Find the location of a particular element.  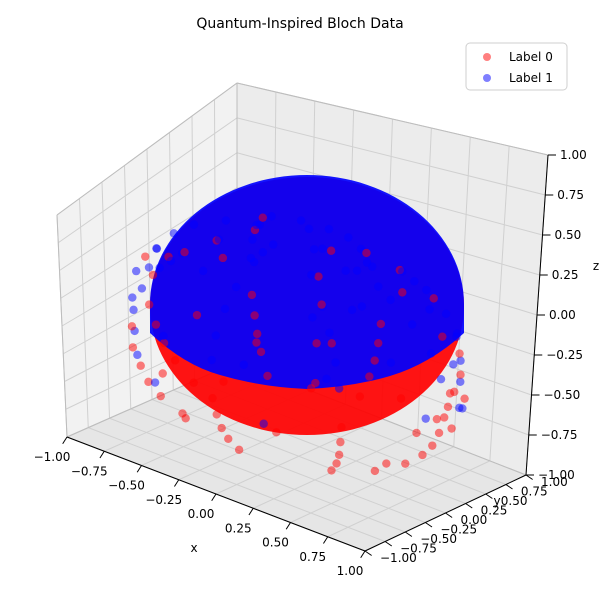

y-tick-label: 0.50 is located at coordinates (514, 501).